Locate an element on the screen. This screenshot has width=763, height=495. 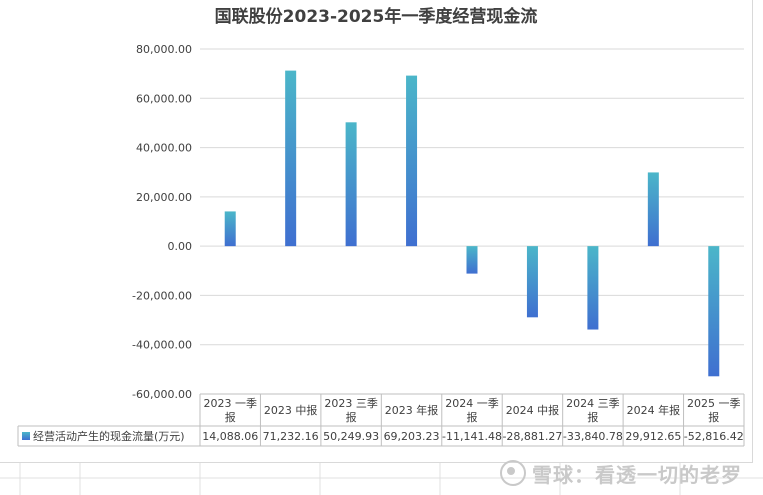
x-category-label: 2023 中报 is located at coordinates (291, 410).